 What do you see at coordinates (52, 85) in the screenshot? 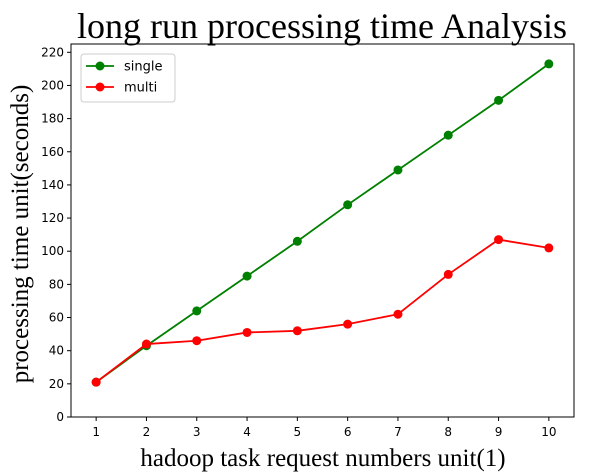
I see `y-tick-label: 200` at bounding box center [52, 85].